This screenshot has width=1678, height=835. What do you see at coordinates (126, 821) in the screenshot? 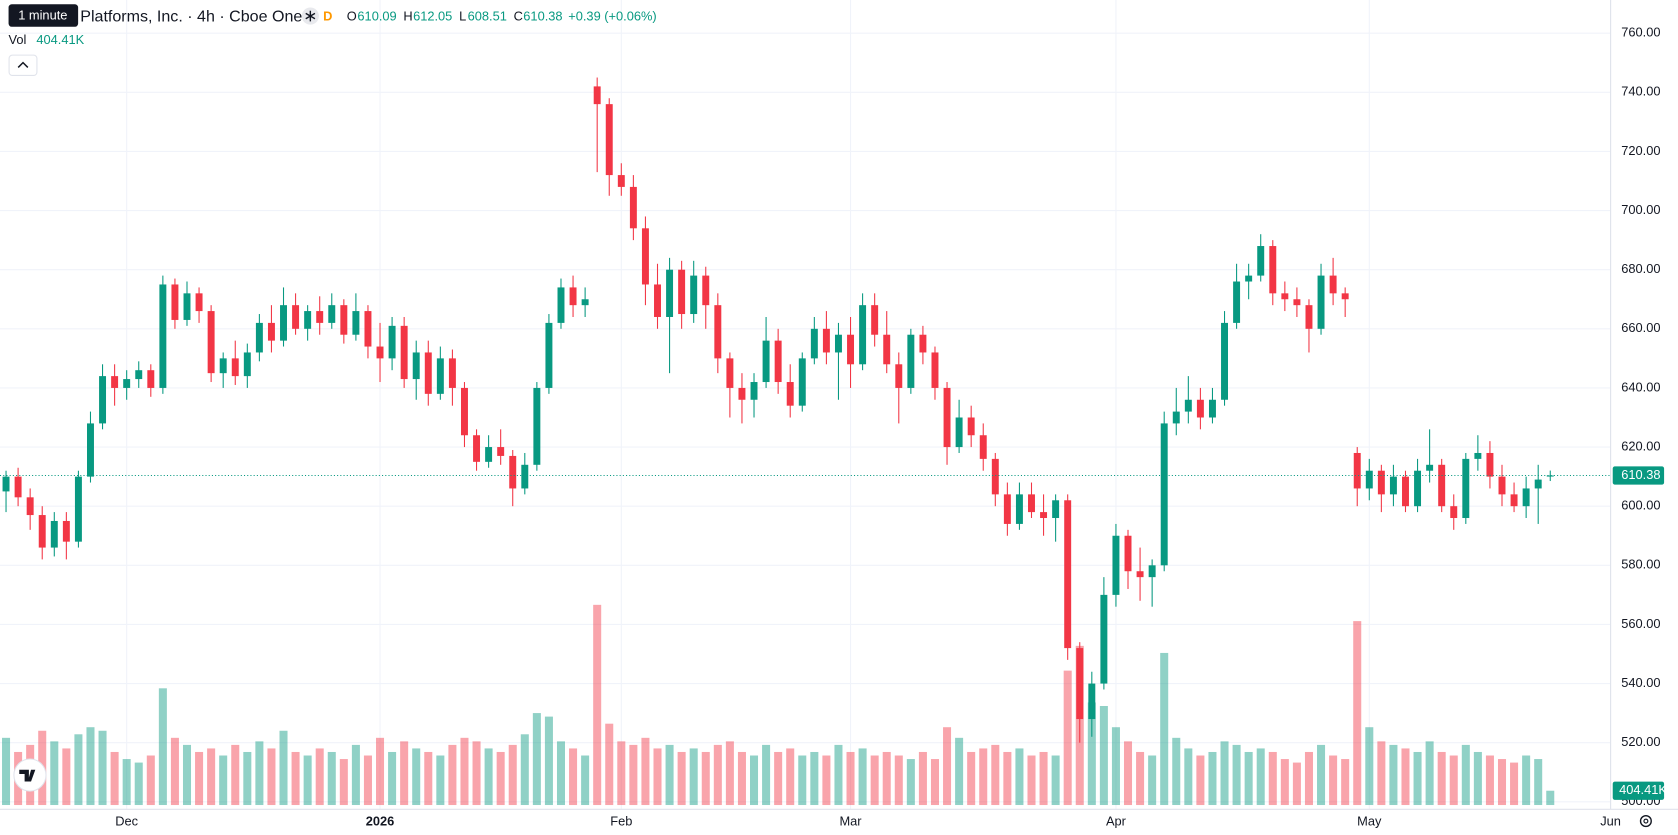
I see `x-tick-label: Dec` at bounding box center [126, 821].